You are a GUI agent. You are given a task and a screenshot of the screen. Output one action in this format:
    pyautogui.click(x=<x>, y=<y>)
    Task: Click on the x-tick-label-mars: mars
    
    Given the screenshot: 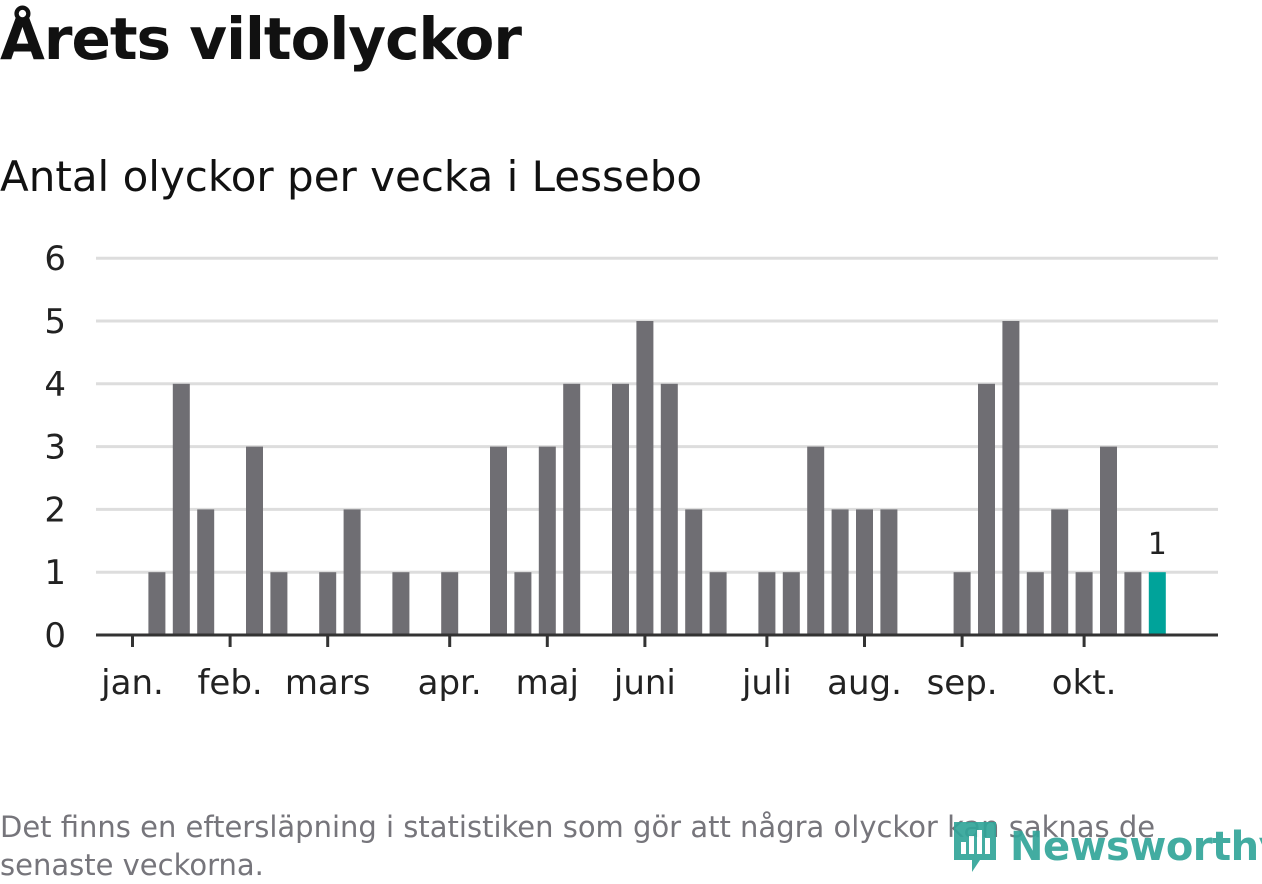 What is the action you would take?
    pyautogui.click(x=328, y=683)
    